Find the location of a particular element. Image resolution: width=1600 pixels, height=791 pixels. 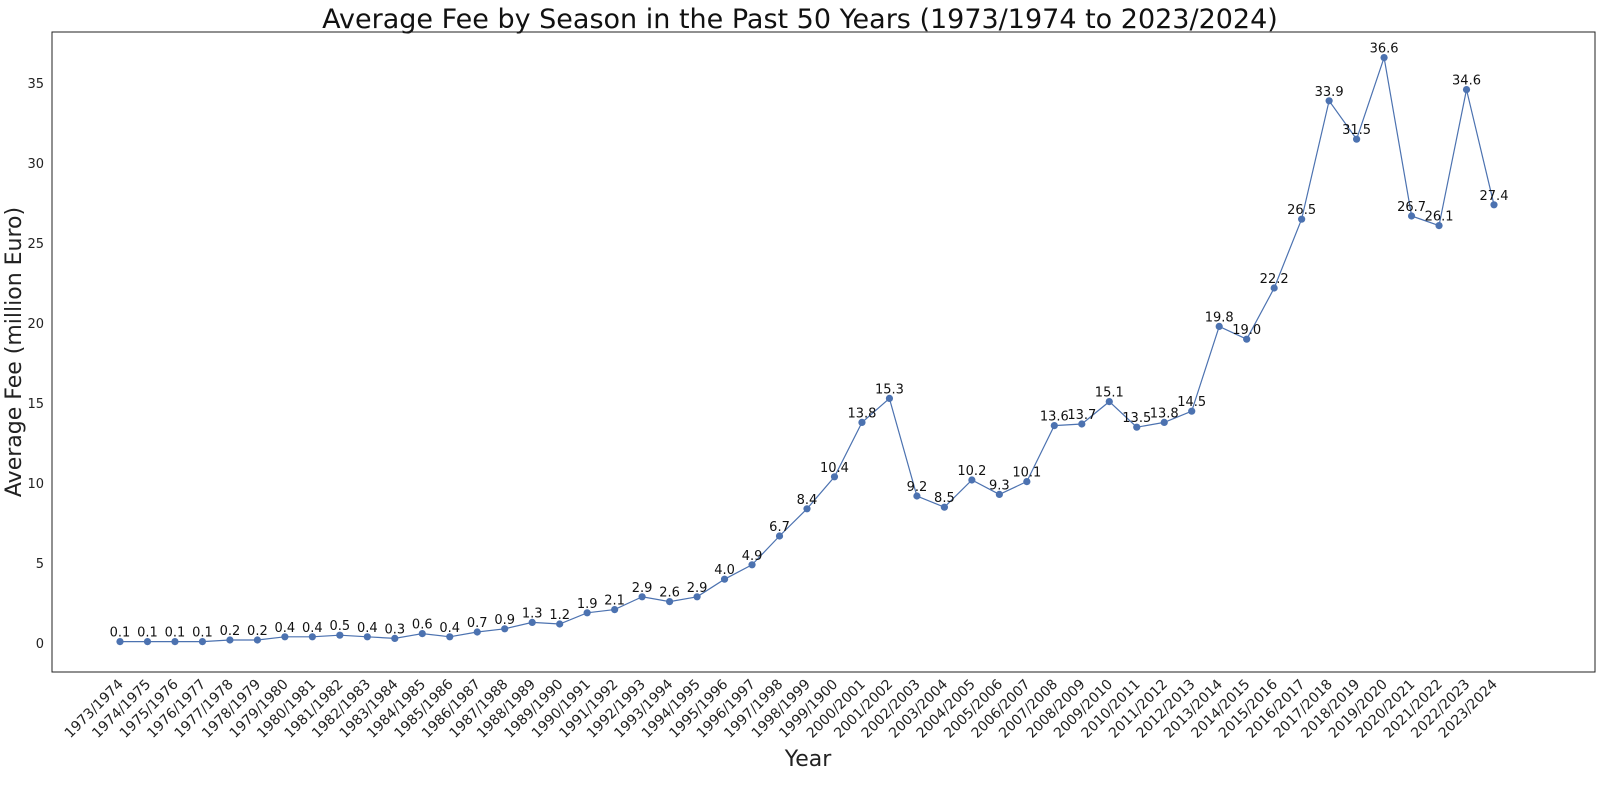

data-label: 15.3 is located at coordinates (889, 389).